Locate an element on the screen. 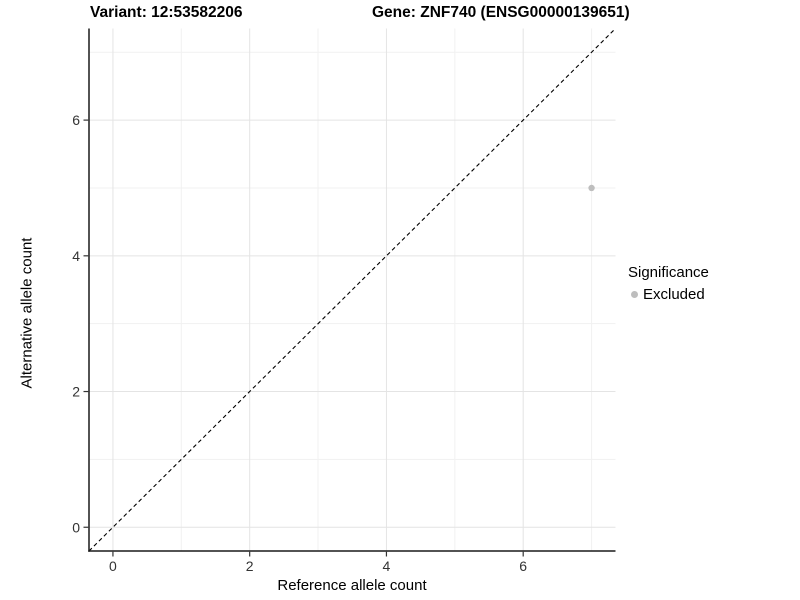  x-tick-label: 6 is located at coordinates (523, 566).